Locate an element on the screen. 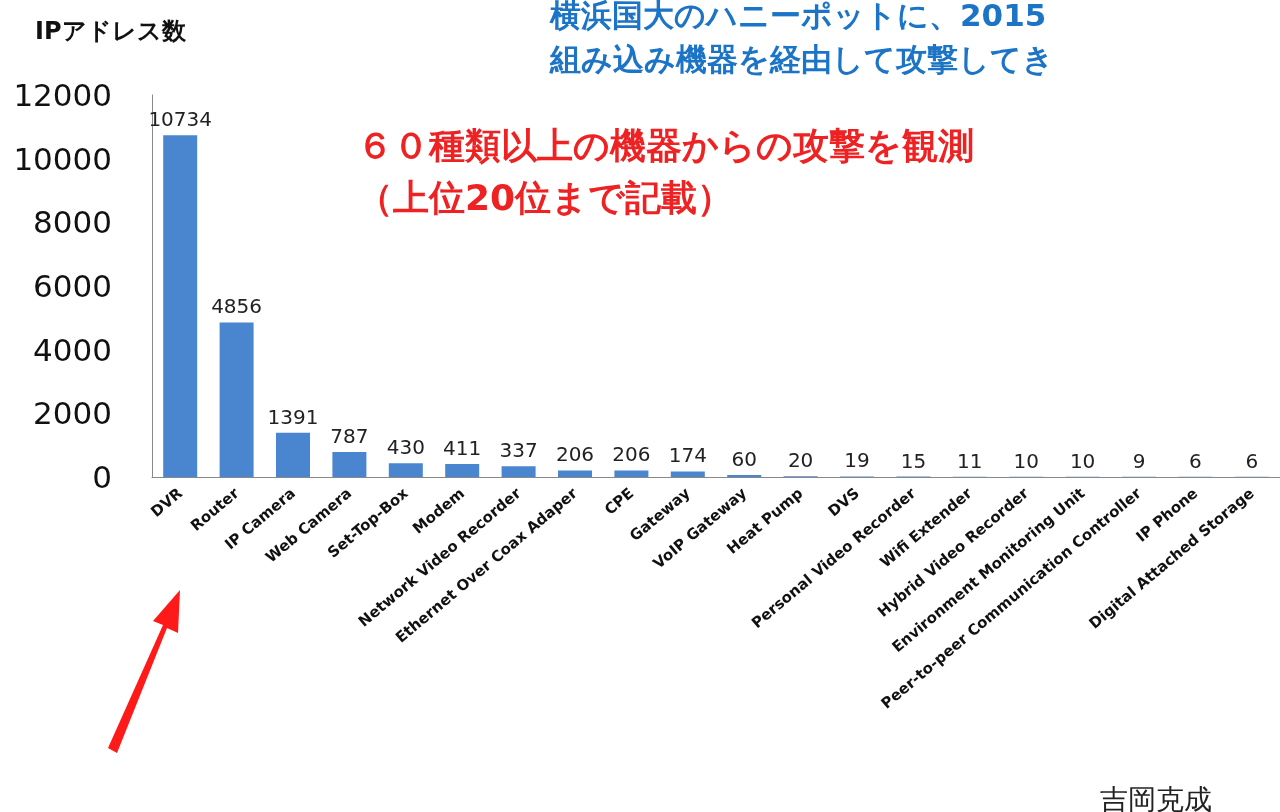 This screenshot has height=812, width=1280. data-label: 1391 is located at coordinates (293, 416).